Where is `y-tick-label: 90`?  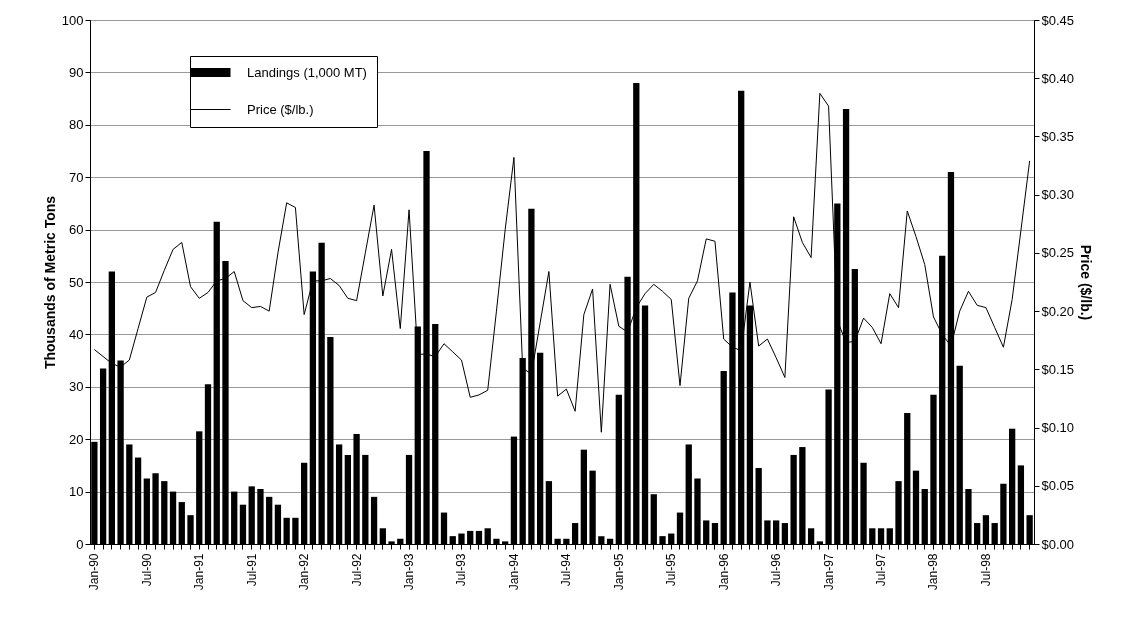
y-tick-label: 90 is located at coordinates (76, 72).